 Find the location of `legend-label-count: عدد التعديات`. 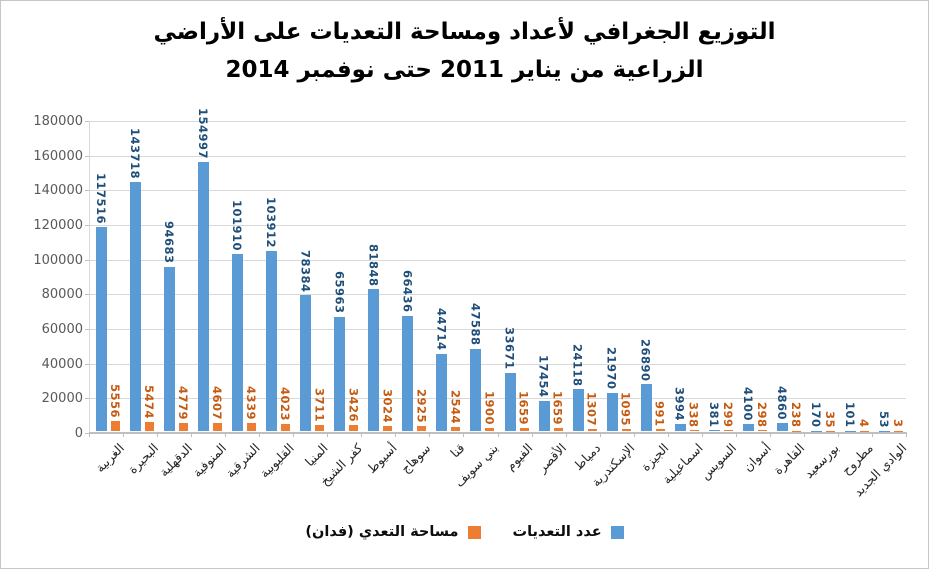

legend-label-count: عدد التعديات is located at coordinates (557, 532).